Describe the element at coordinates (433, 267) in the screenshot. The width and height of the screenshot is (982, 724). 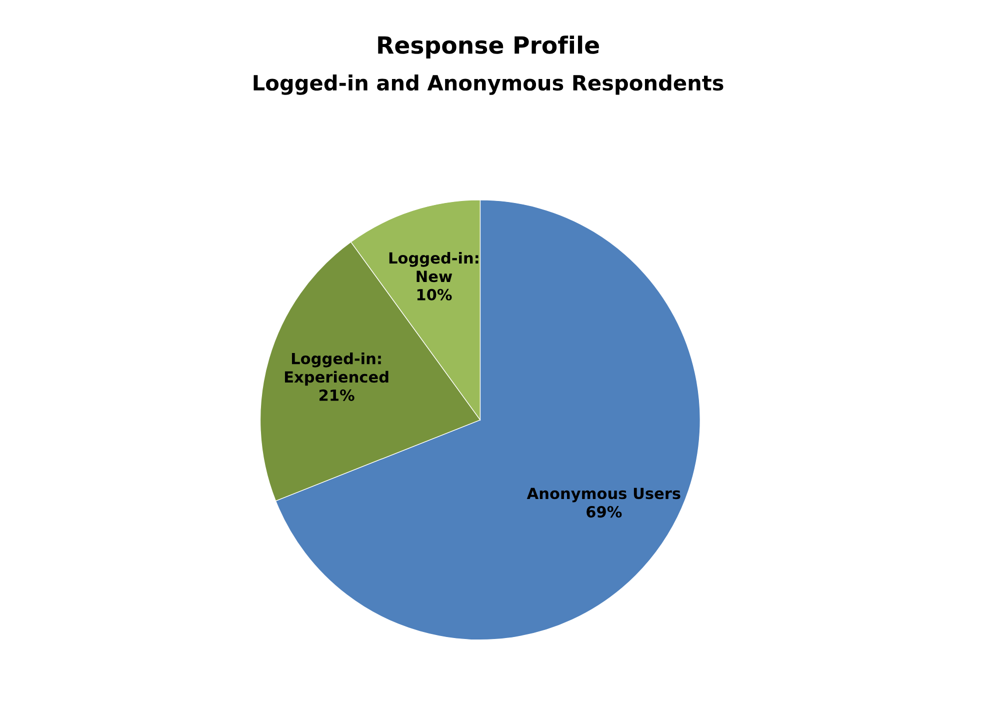
I see `slice-label: Logged-in: New` at that location.